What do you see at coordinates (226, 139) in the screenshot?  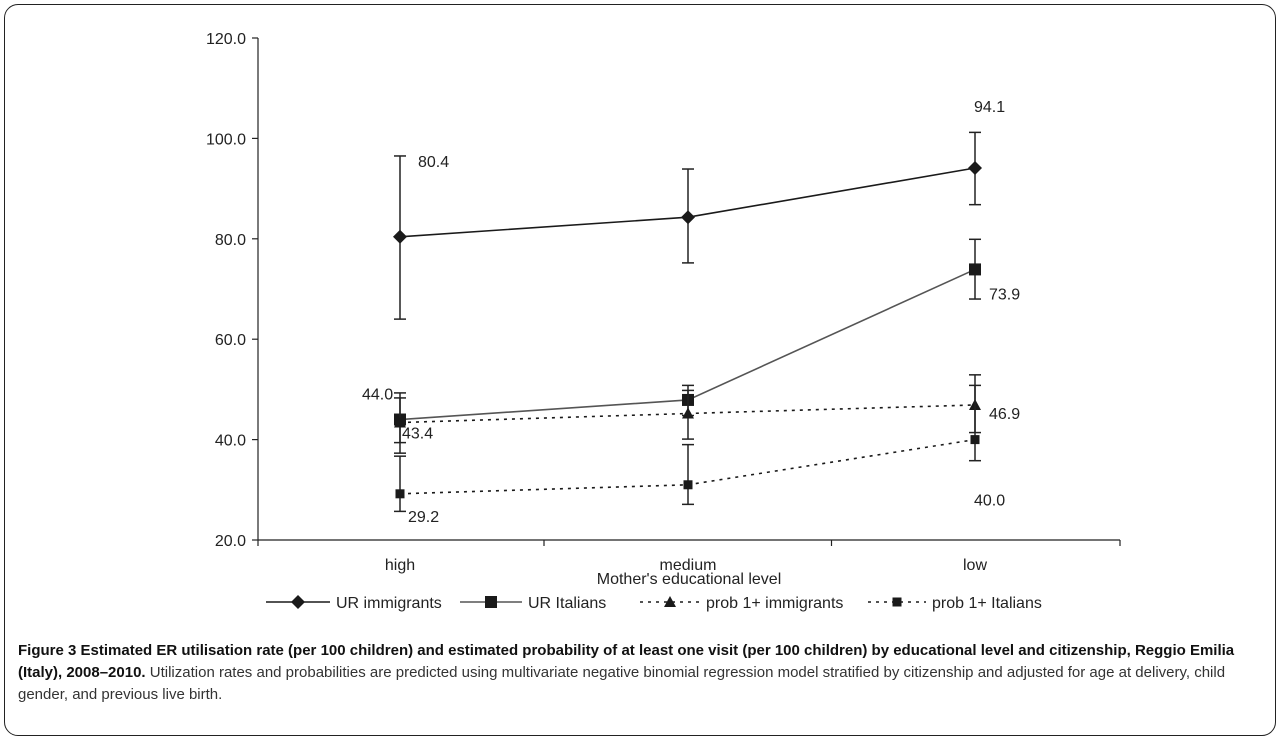 I see `y-tick-label: 100.0` at bounding box center [226, 139].